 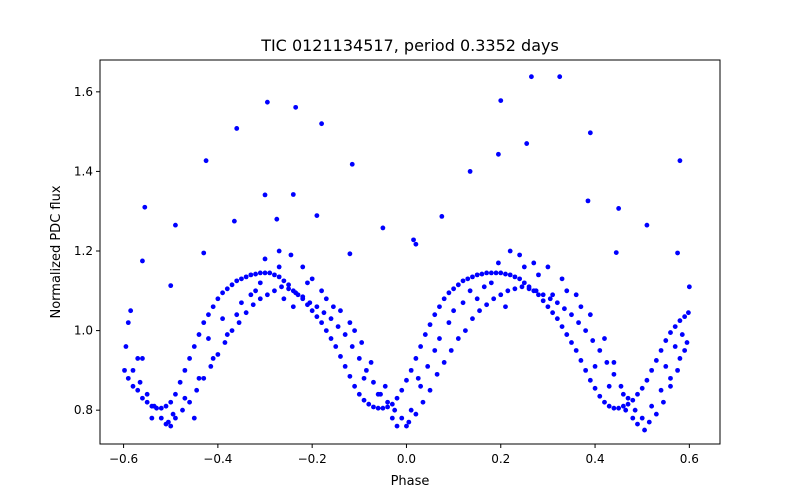 I want to click on y-tick-label: 1.4, so click(x=83, y=171).